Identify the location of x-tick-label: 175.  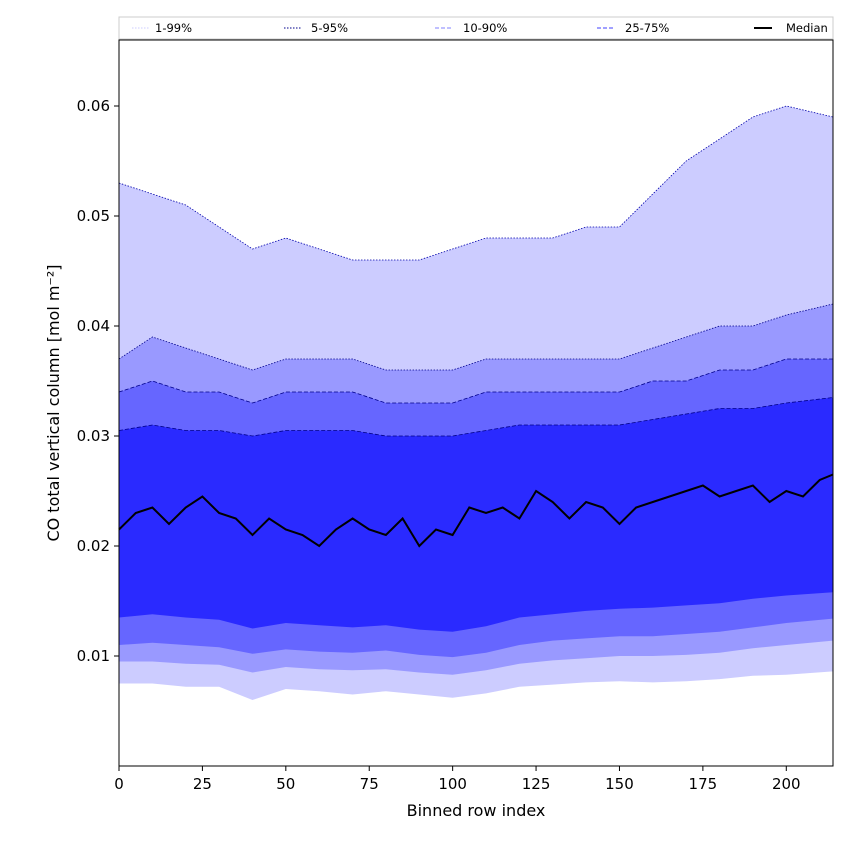
(703, 784).